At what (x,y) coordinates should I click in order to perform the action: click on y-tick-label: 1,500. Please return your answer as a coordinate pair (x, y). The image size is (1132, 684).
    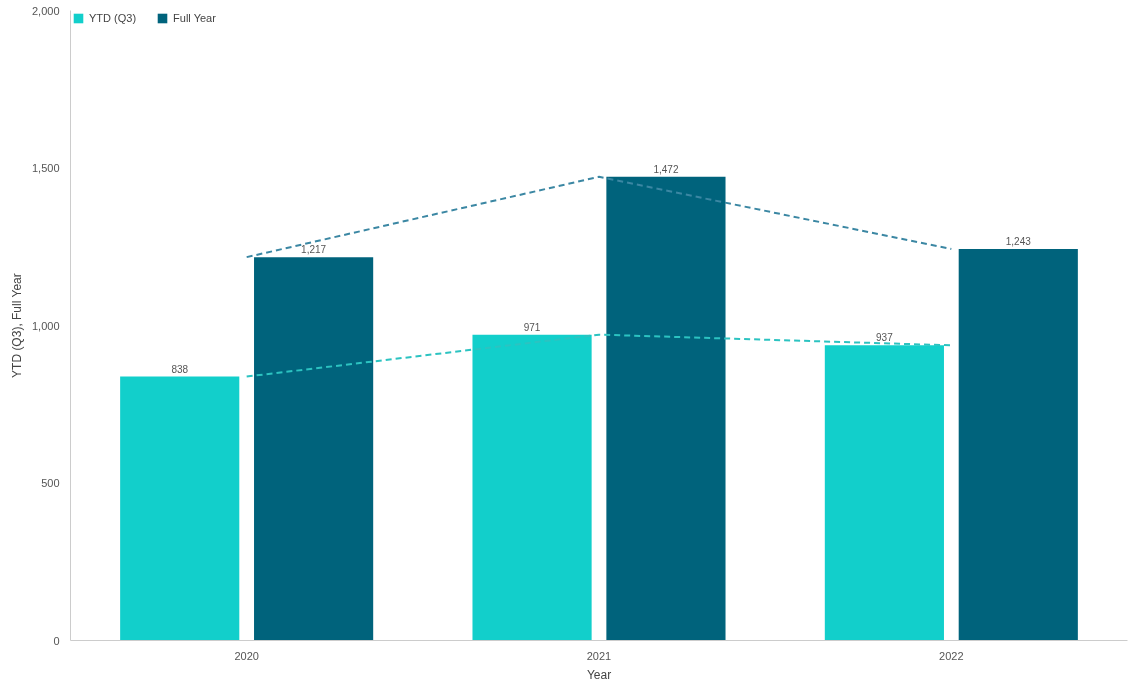
    Looking at the image, I should click on (45, 168).